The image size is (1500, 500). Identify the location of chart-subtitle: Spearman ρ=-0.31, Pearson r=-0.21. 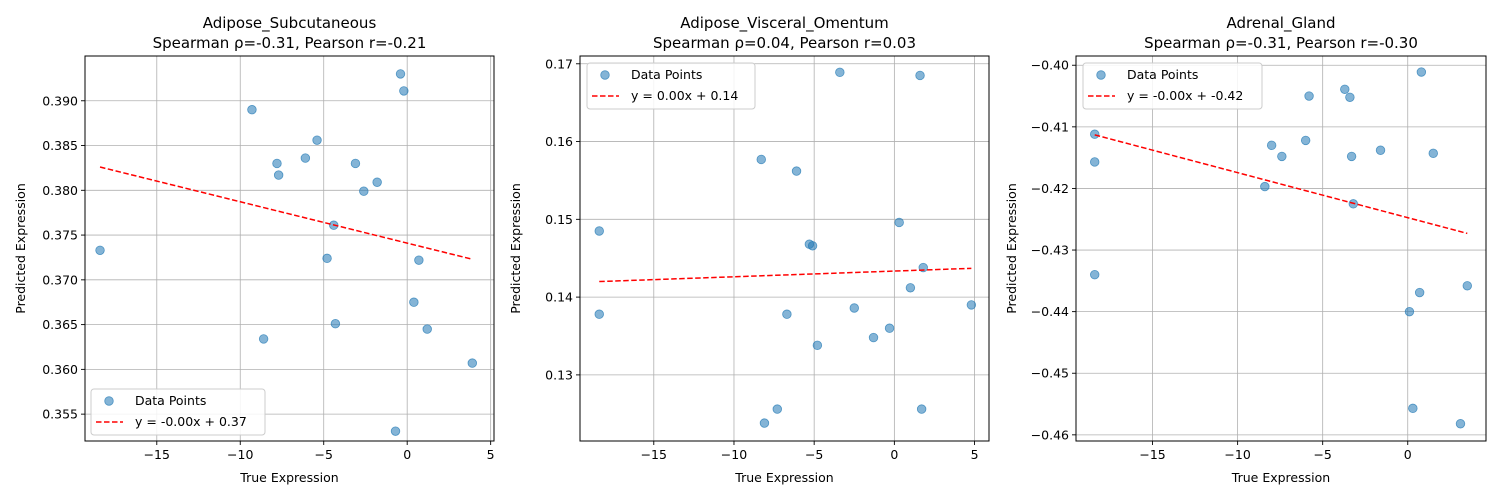
(290, 43).